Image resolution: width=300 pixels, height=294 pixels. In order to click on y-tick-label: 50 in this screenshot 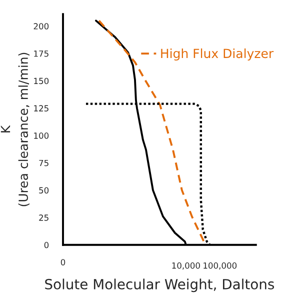, I will do `click(44, 190)`.